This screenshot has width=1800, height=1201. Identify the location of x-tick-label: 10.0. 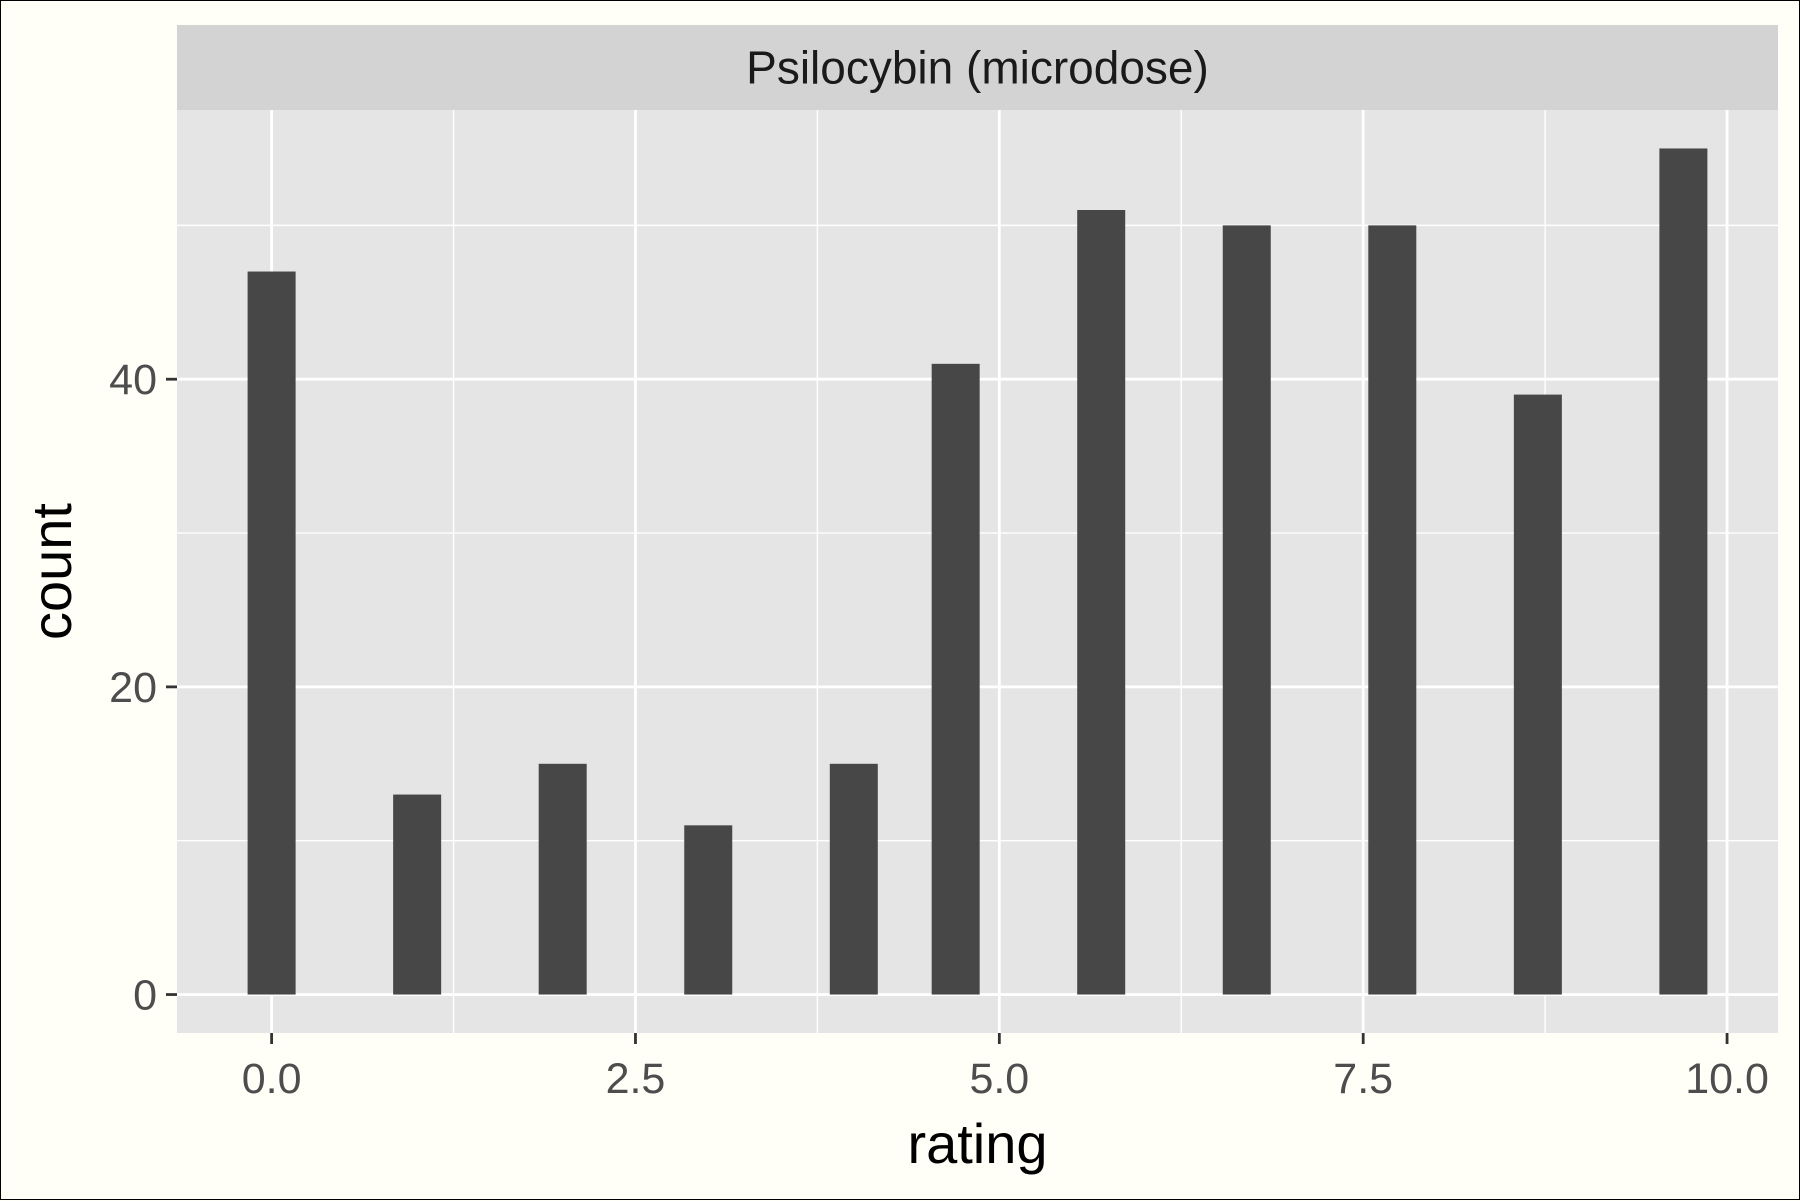
(1727, 1079).